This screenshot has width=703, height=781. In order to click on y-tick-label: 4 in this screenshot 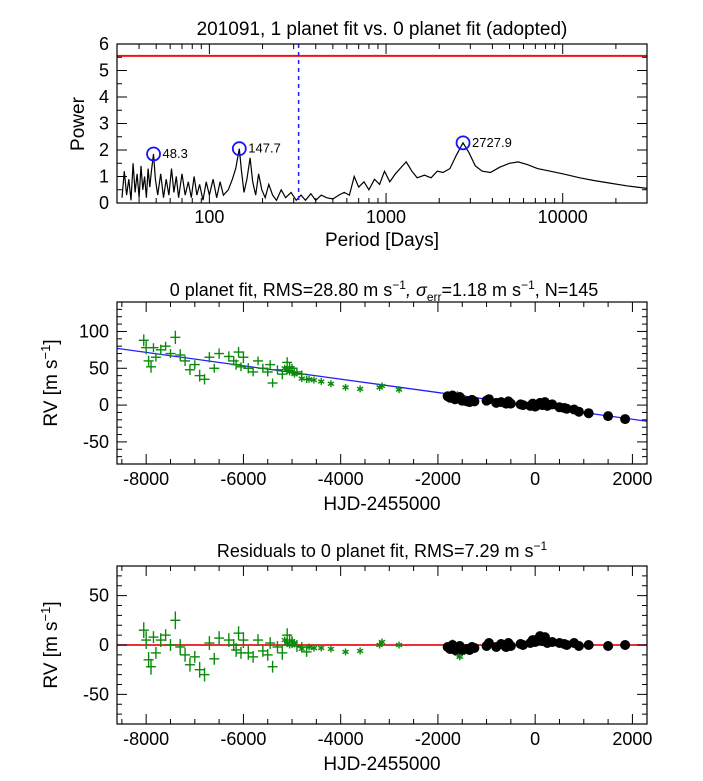, I will do `click(104, 97)`.